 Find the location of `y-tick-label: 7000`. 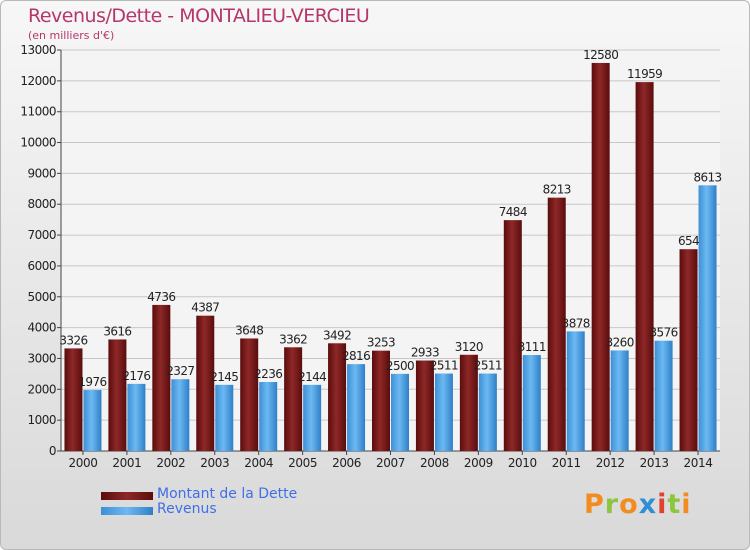

y-tick-label: 7000 is located at coordinates (41, 235).